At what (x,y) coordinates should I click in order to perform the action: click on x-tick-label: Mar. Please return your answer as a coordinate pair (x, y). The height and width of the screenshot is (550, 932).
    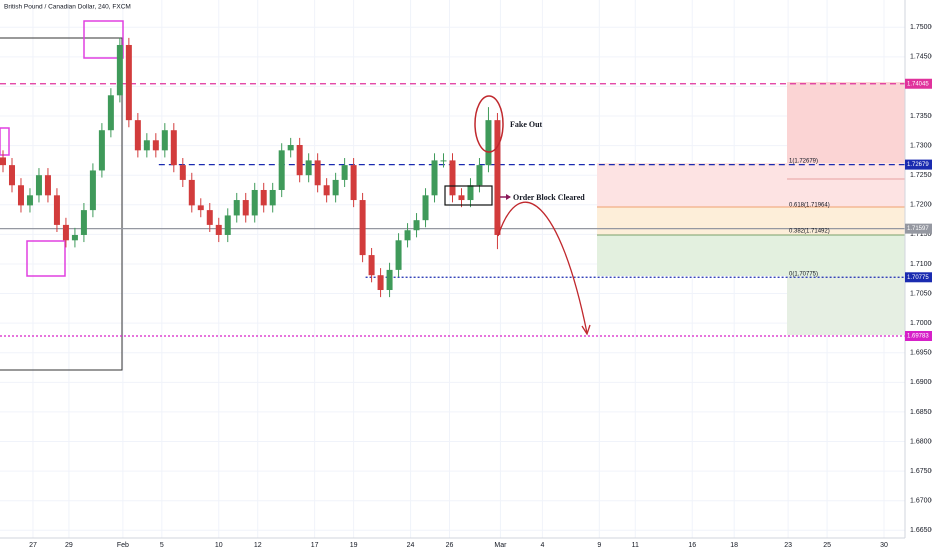
    Looking at the image, I should click on (500, 545).